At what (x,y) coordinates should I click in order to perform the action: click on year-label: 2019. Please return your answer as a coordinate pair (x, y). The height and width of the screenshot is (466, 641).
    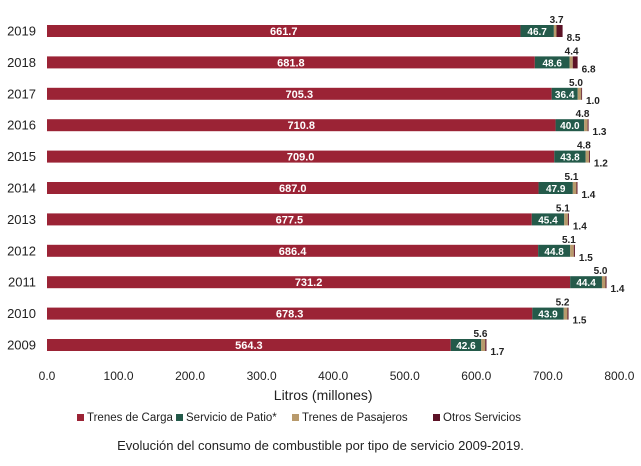
    Looking at the image, I should click on (21, 31).